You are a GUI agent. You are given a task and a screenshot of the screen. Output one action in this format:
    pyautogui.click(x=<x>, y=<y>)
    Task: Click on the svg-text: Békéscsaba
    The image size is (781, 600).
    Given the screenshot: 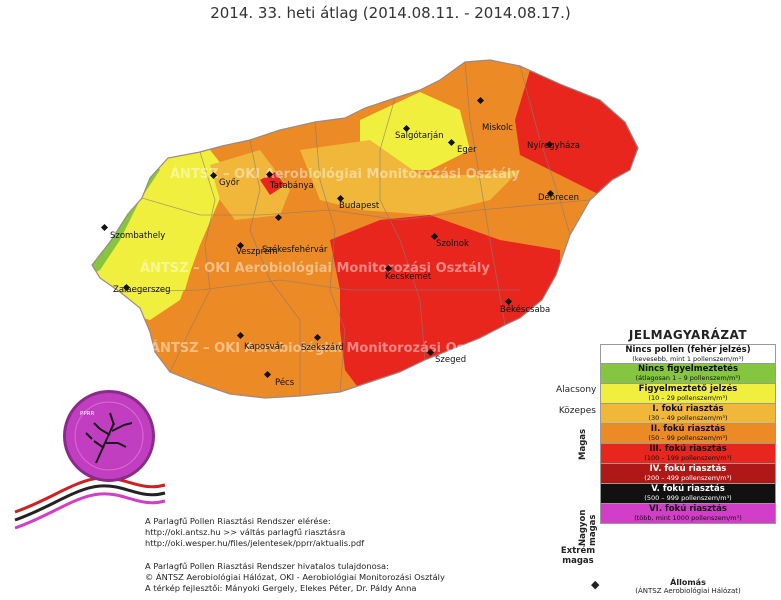 What is the action you would take?
    pyautogui.click(x=525, y=309)
    